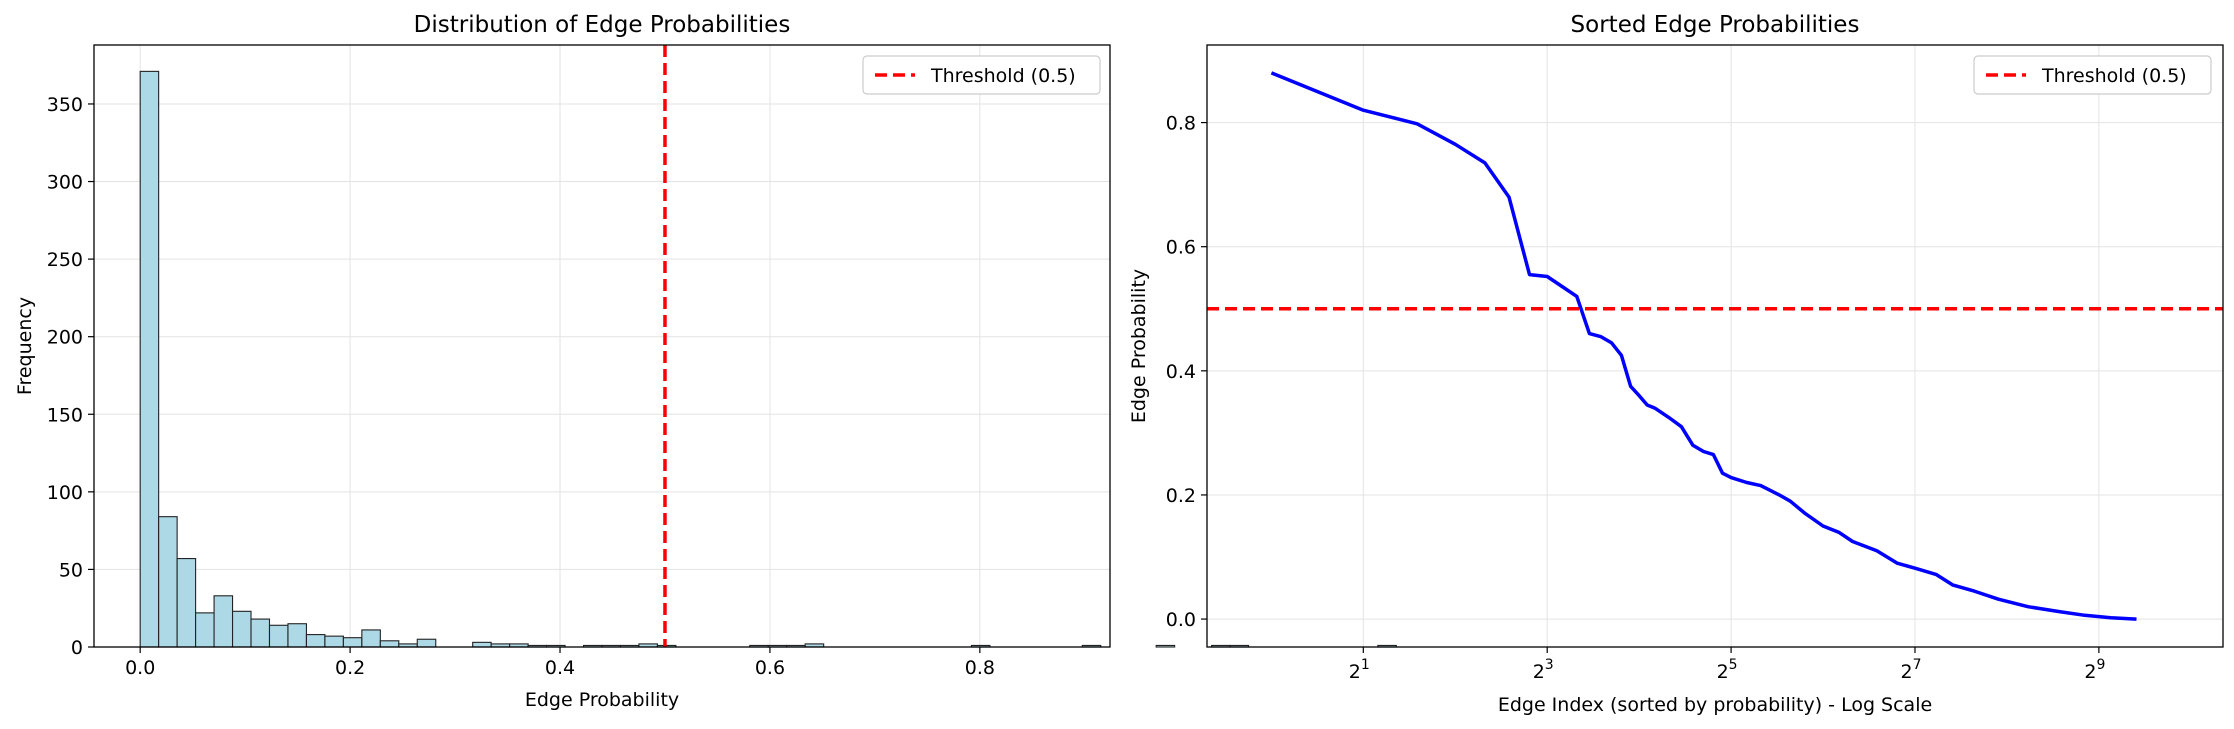 Image resolution: width=2234 pixels, height=729 pixels. Describe the element at coordinates (71, 570) in the screenshot. I see `histogram-y-tick-label: 50` at that location.